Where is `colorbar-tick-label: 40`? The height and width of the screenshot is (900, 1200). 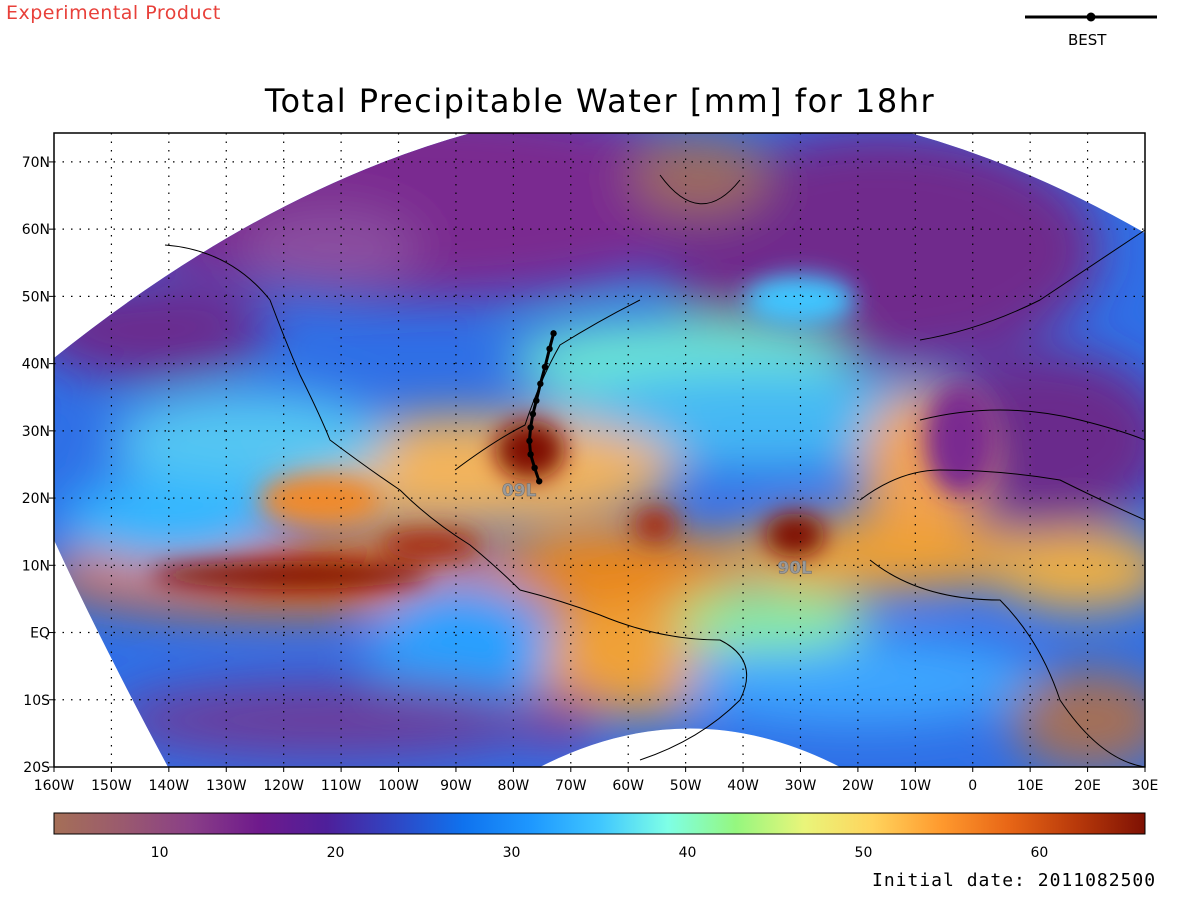 colorbar-tick-label: 40 is located at coordinates (688, 853).